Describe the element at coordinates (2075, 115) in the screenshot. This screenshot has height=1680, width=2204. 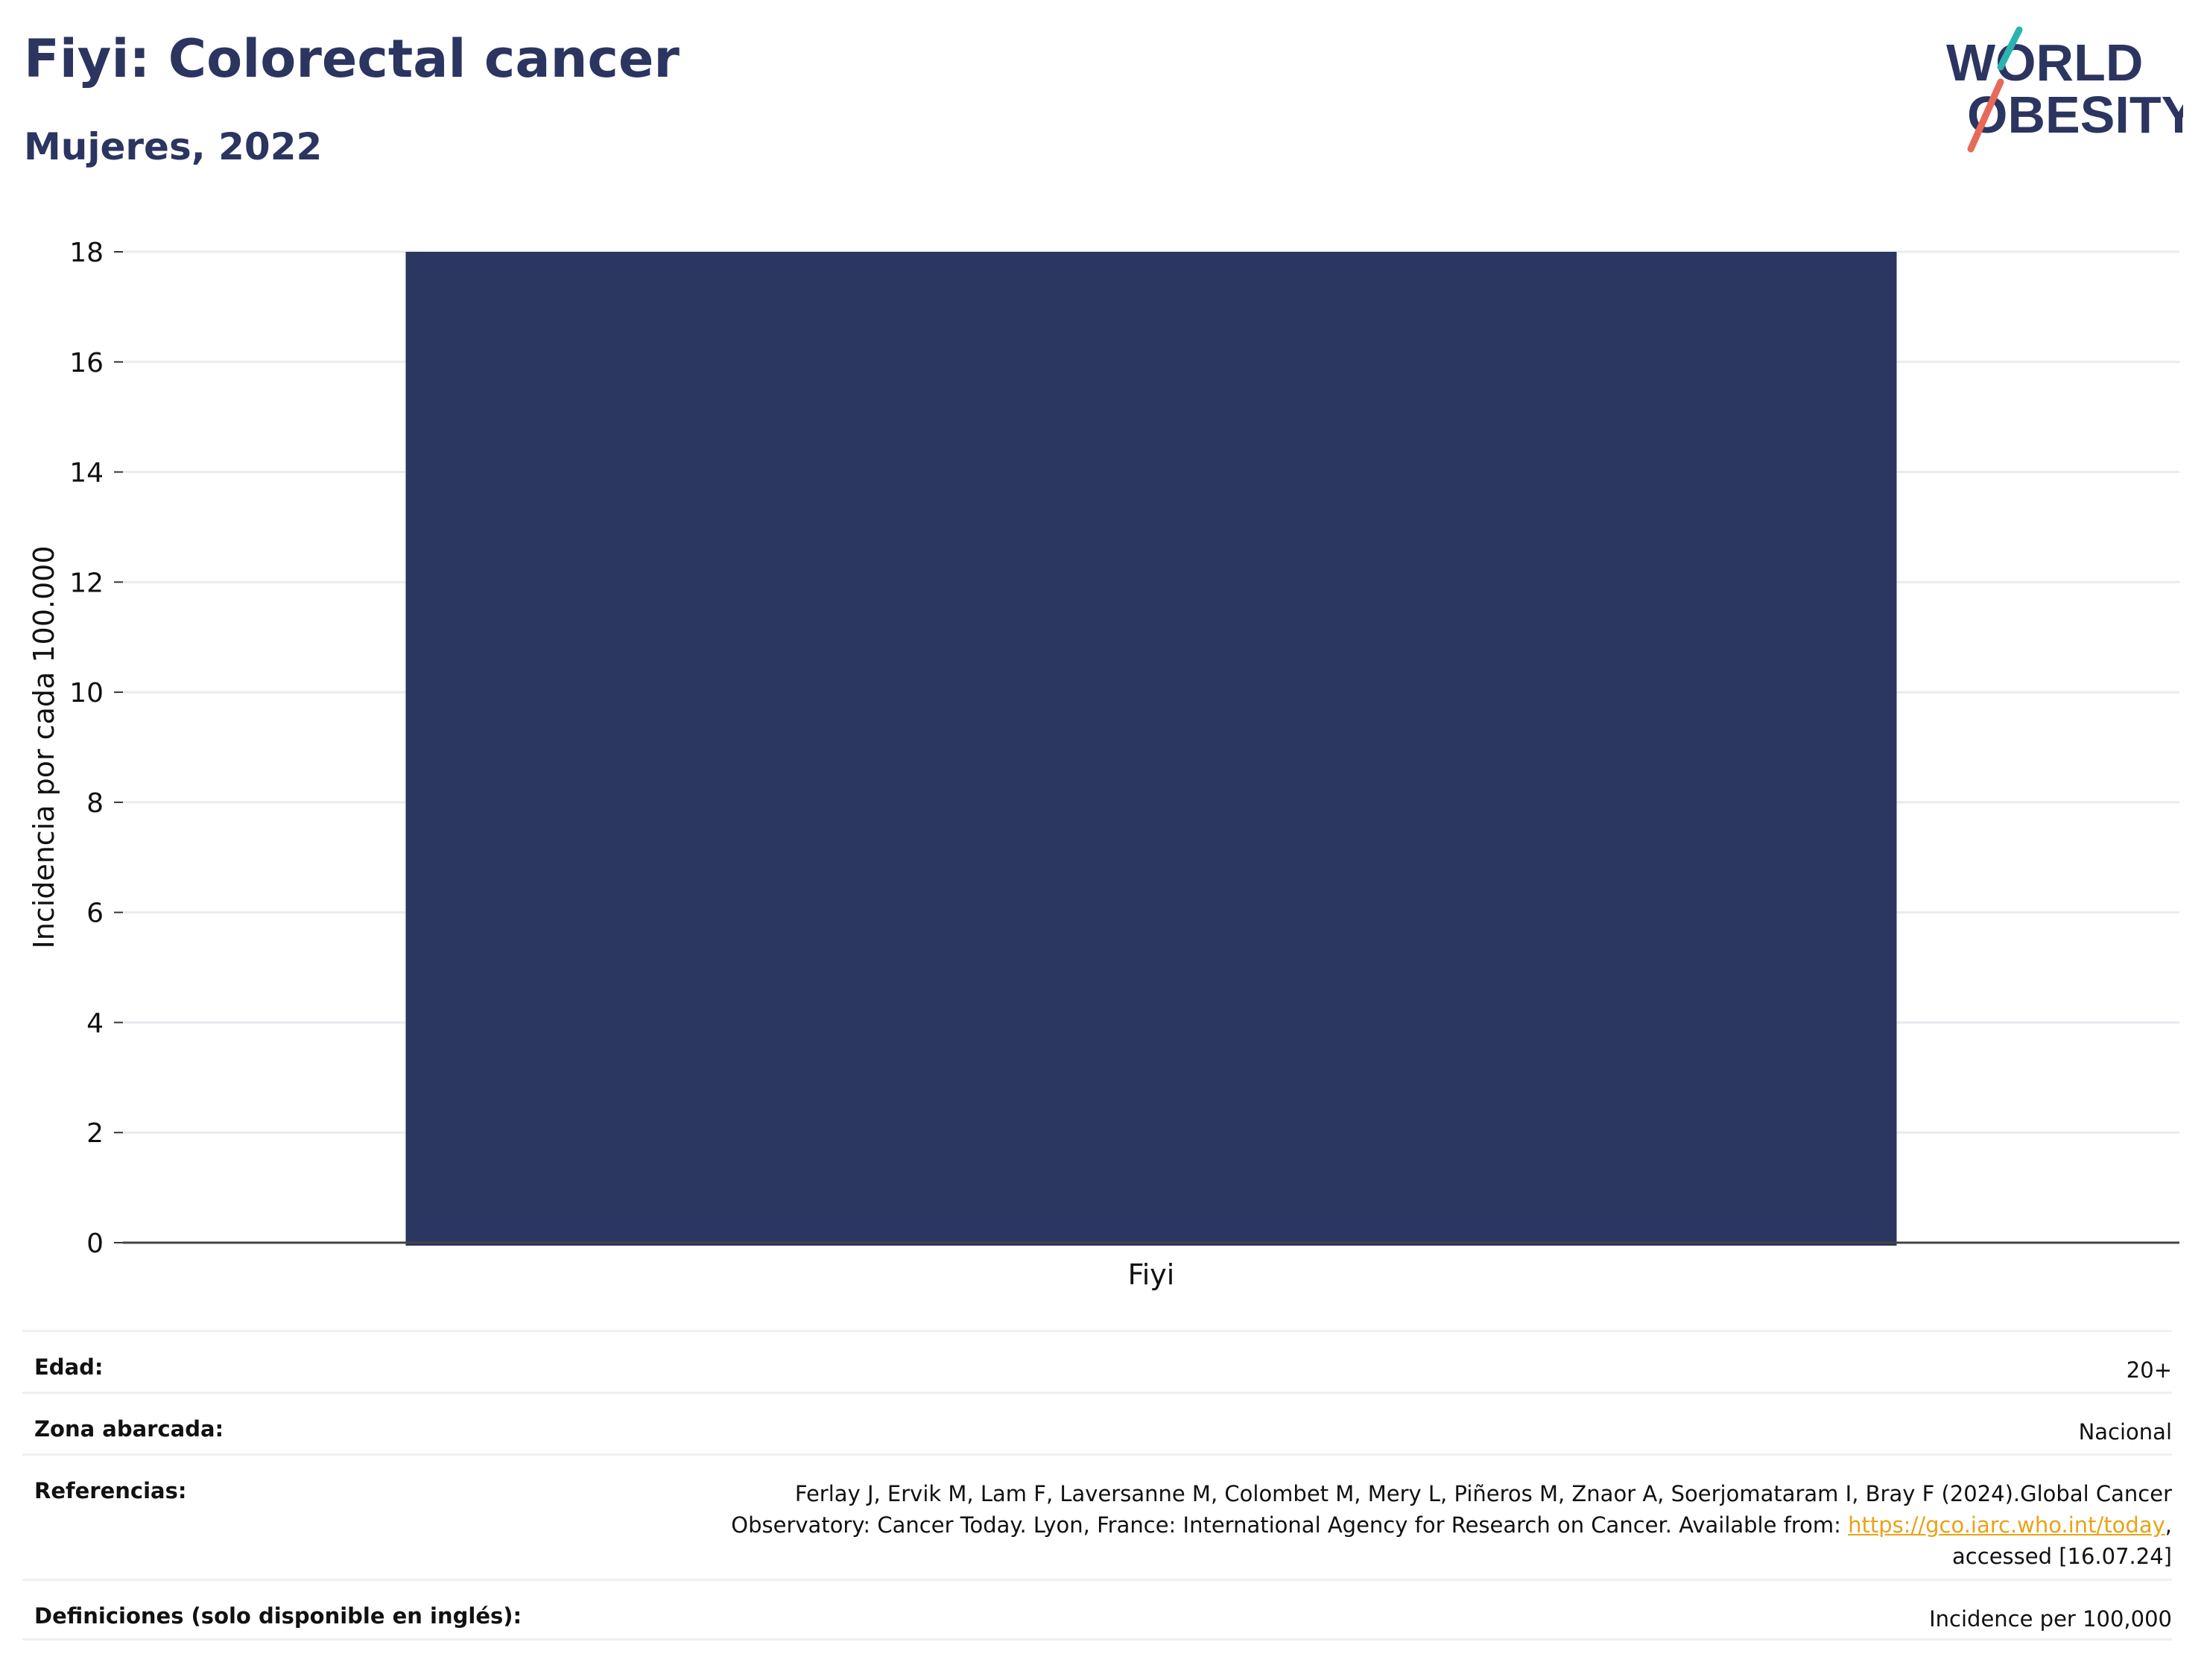
I see `logo-line2: OBESITY` at that location.